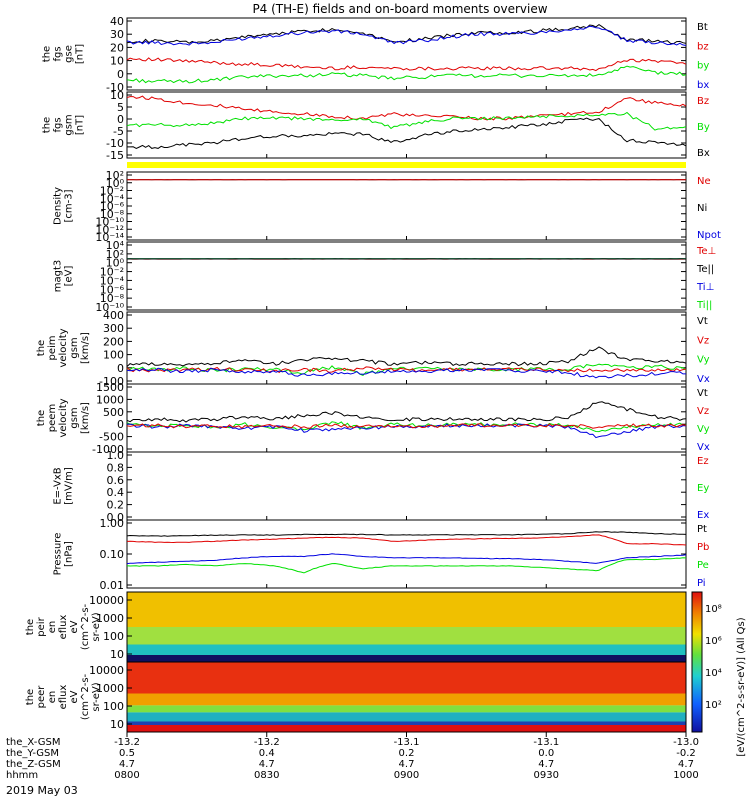 The height and width of the screenshot is (804, 750). What do you see at coordinates (546, 742) in the screenshot?
I see `orbit-row-value: -13.1` at bounding box center [546, 742].